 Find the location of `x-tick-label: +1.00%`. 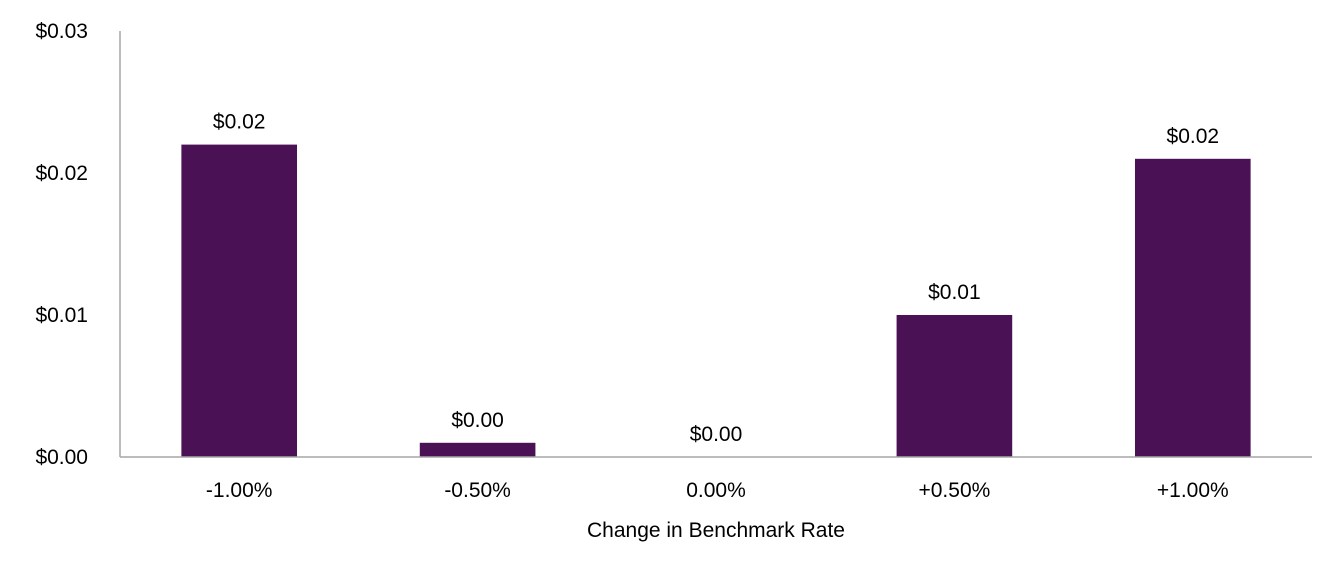

x-tick-label: +1.00% is located at coordinates (1193, 490).